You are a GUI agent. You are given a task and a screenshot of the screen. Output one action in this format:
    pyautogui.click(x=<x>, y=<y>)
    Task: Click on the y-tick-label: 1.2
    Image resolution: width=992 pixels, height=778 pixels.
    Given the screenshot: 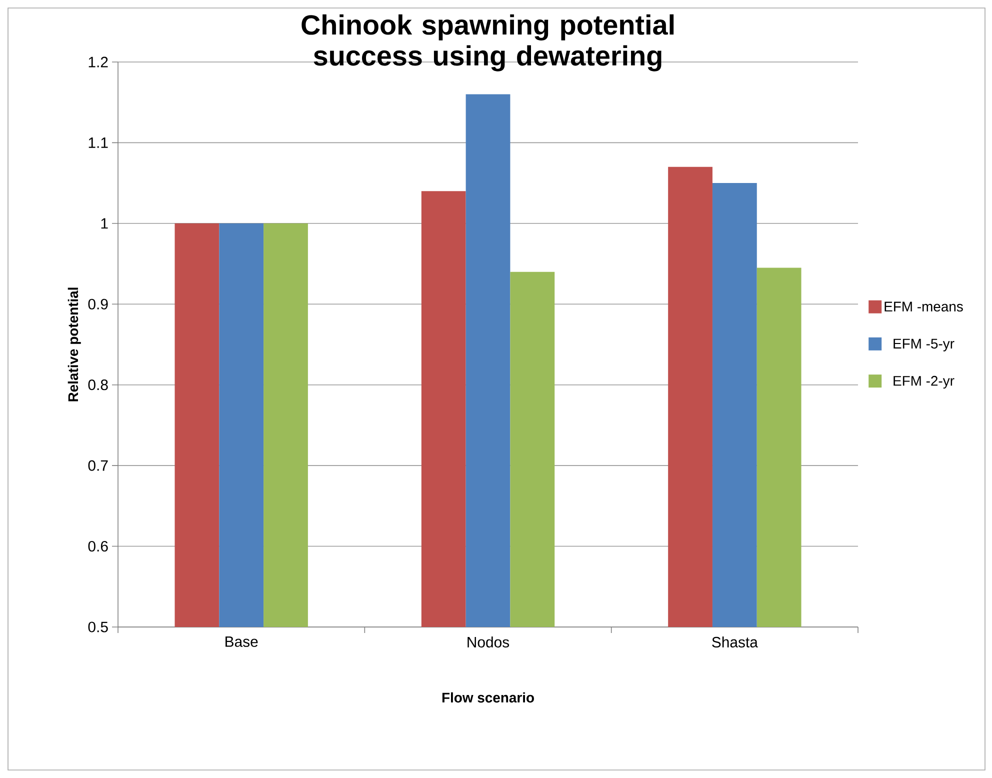 What is the action you would take?
    pyautogui.click(x=98, y=62)
    